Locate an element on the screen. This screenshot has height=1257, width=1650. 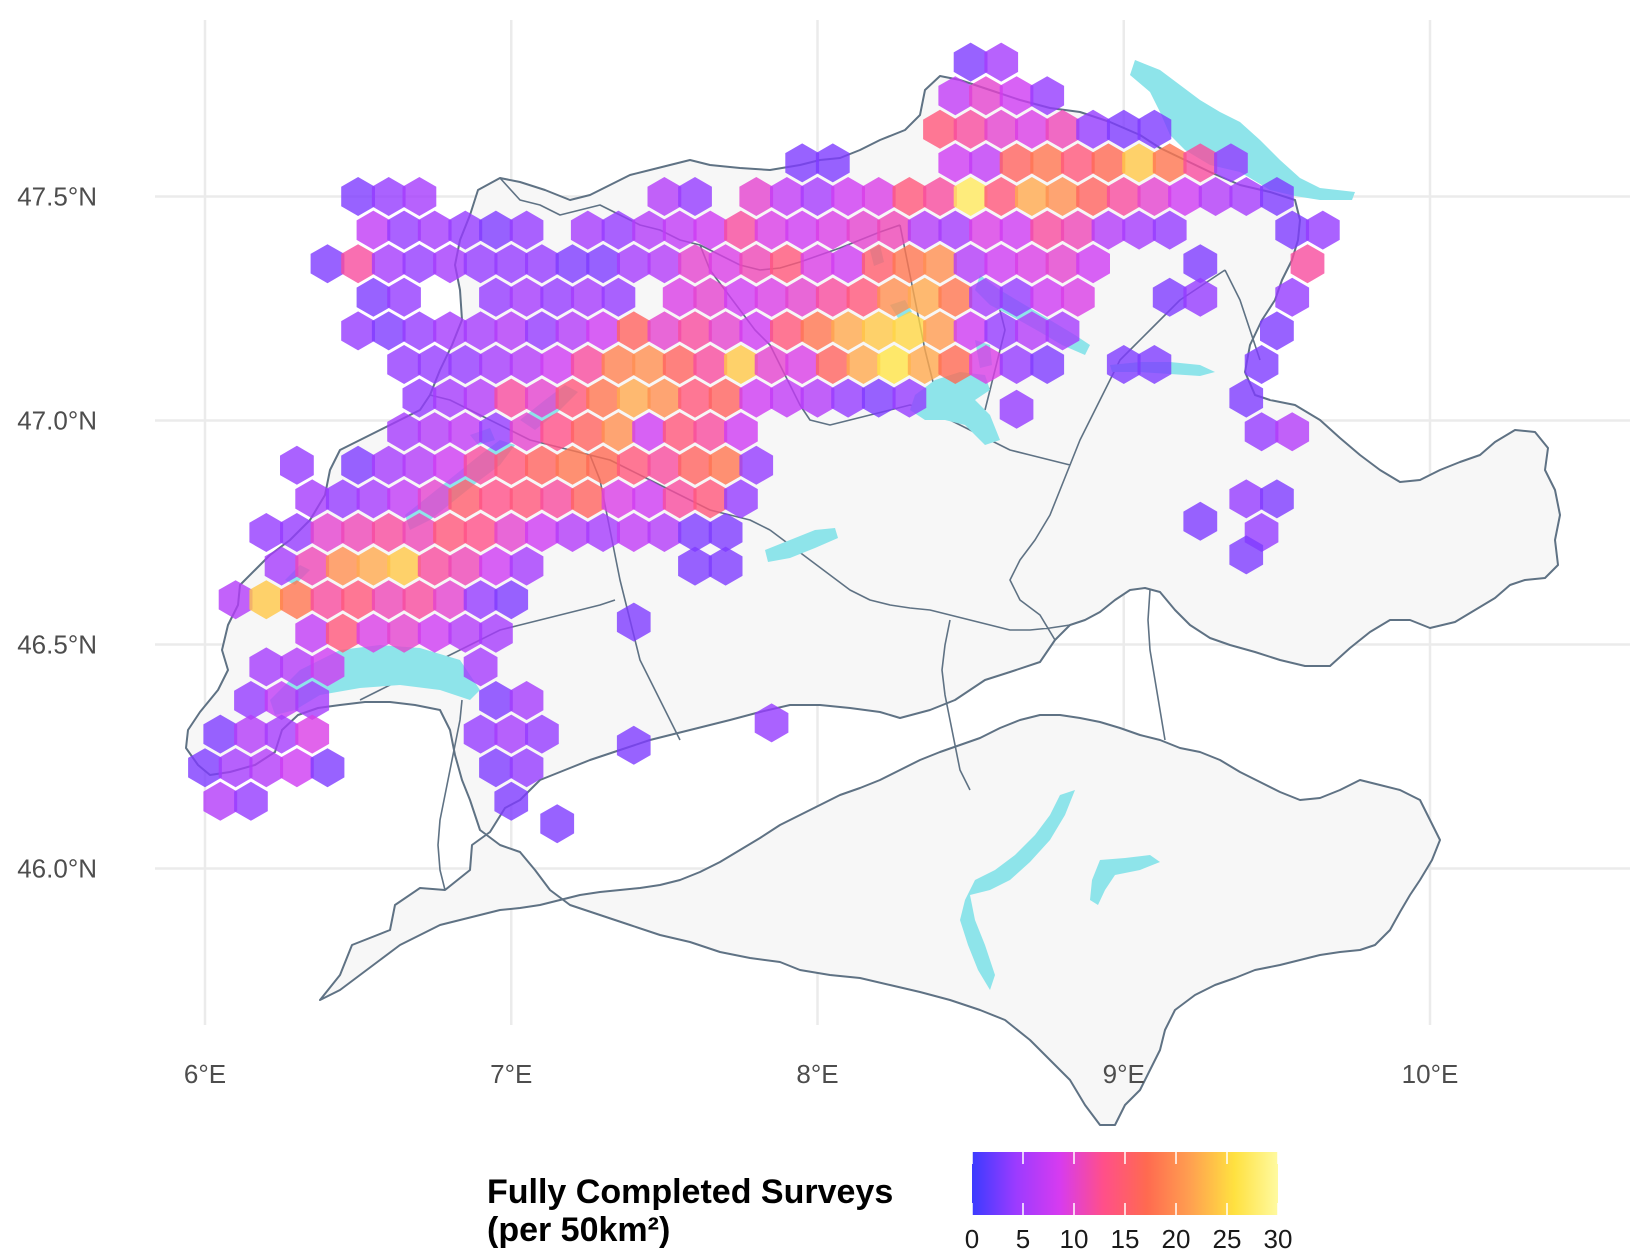
y-tick-label: 47.5°N is located at coordinates (57, 197).